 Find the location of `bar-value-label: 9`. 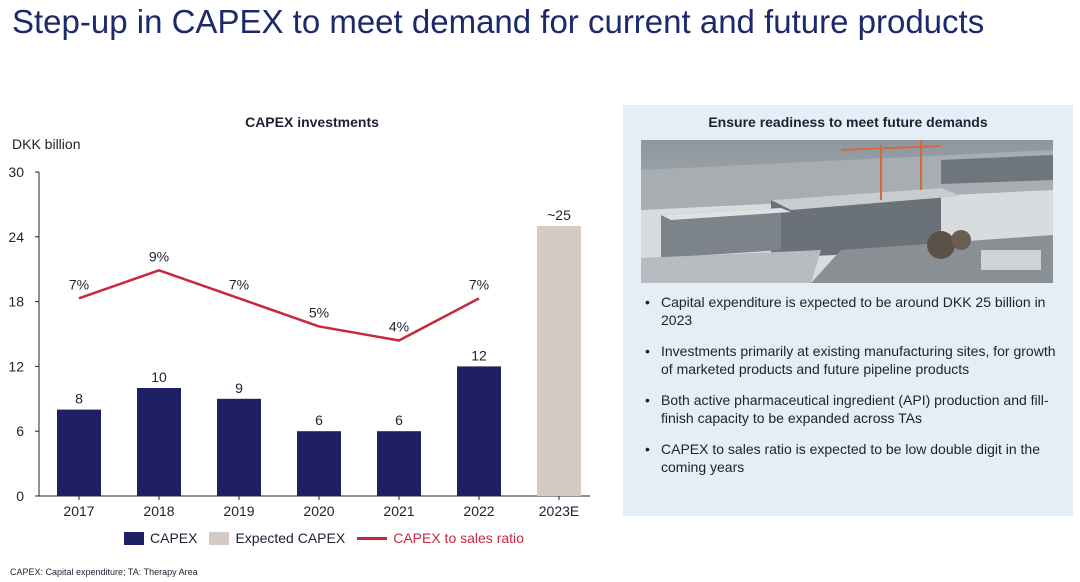

bar-value-label: 9 is located at coordinates (239, 388).